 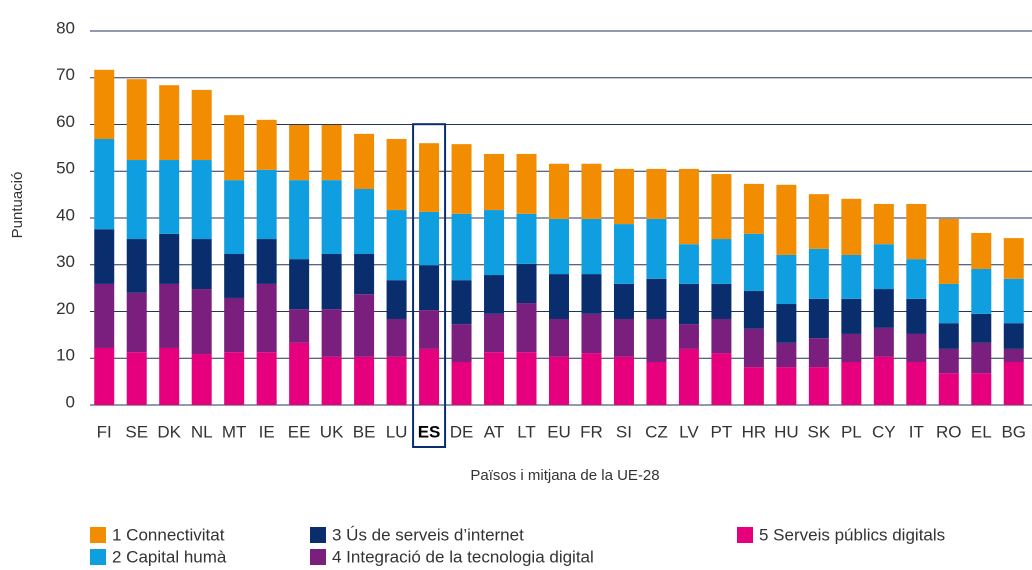 What do you see at coordinates (591, 431) in the screenshot?
I see `x-tick-label: FR` at bounding box center [591, 431].